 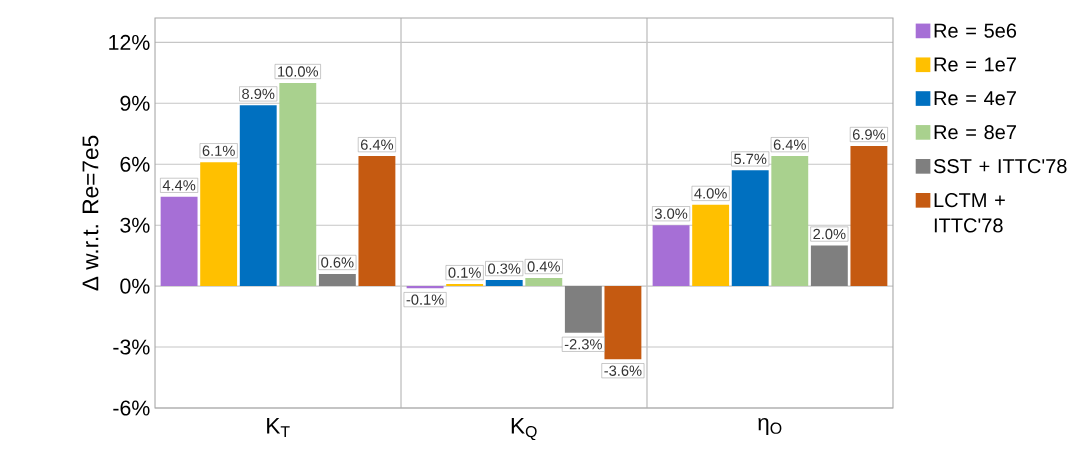 I want to click on data-label: 4.4%, so click(x=179, y=185).